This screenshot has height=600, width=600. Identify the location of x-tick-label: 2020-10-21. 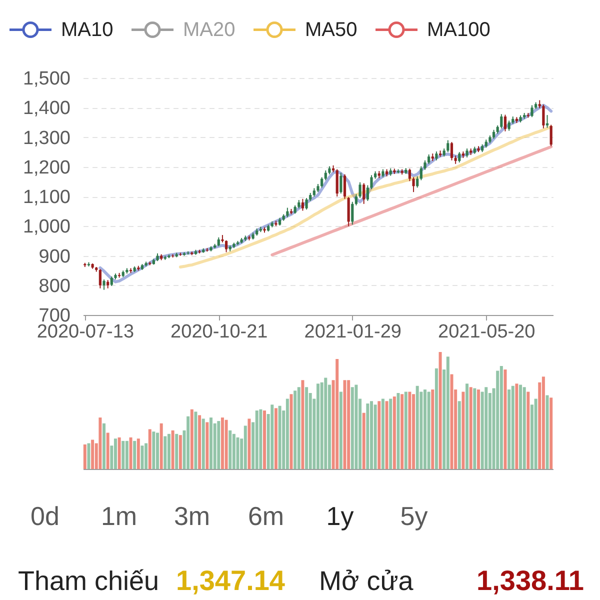
(219, 332).